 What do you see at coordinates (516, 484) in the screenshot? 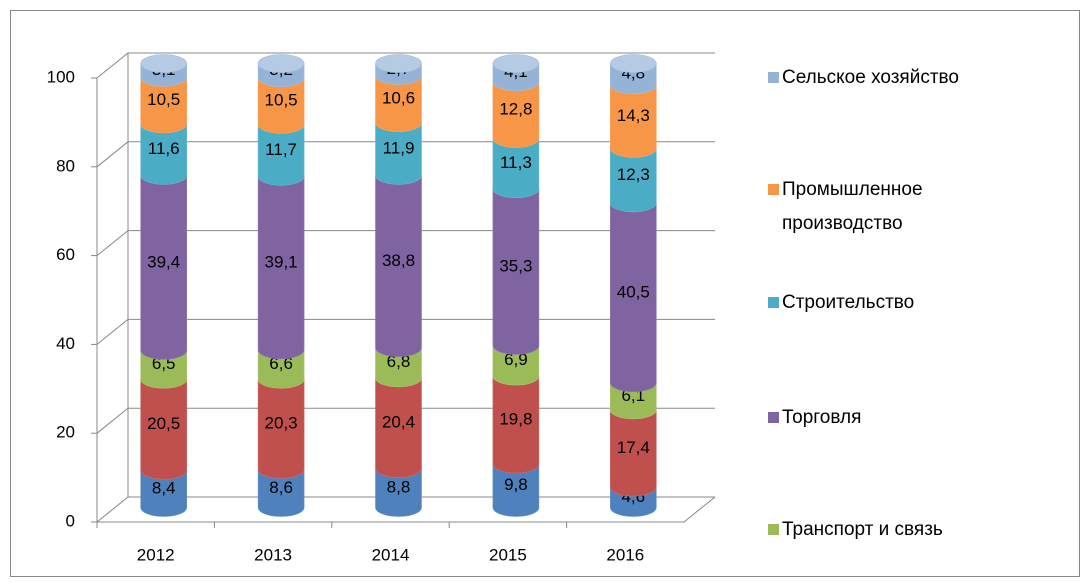
I see `data-label: 9,8` at bounding box center [516, 484].